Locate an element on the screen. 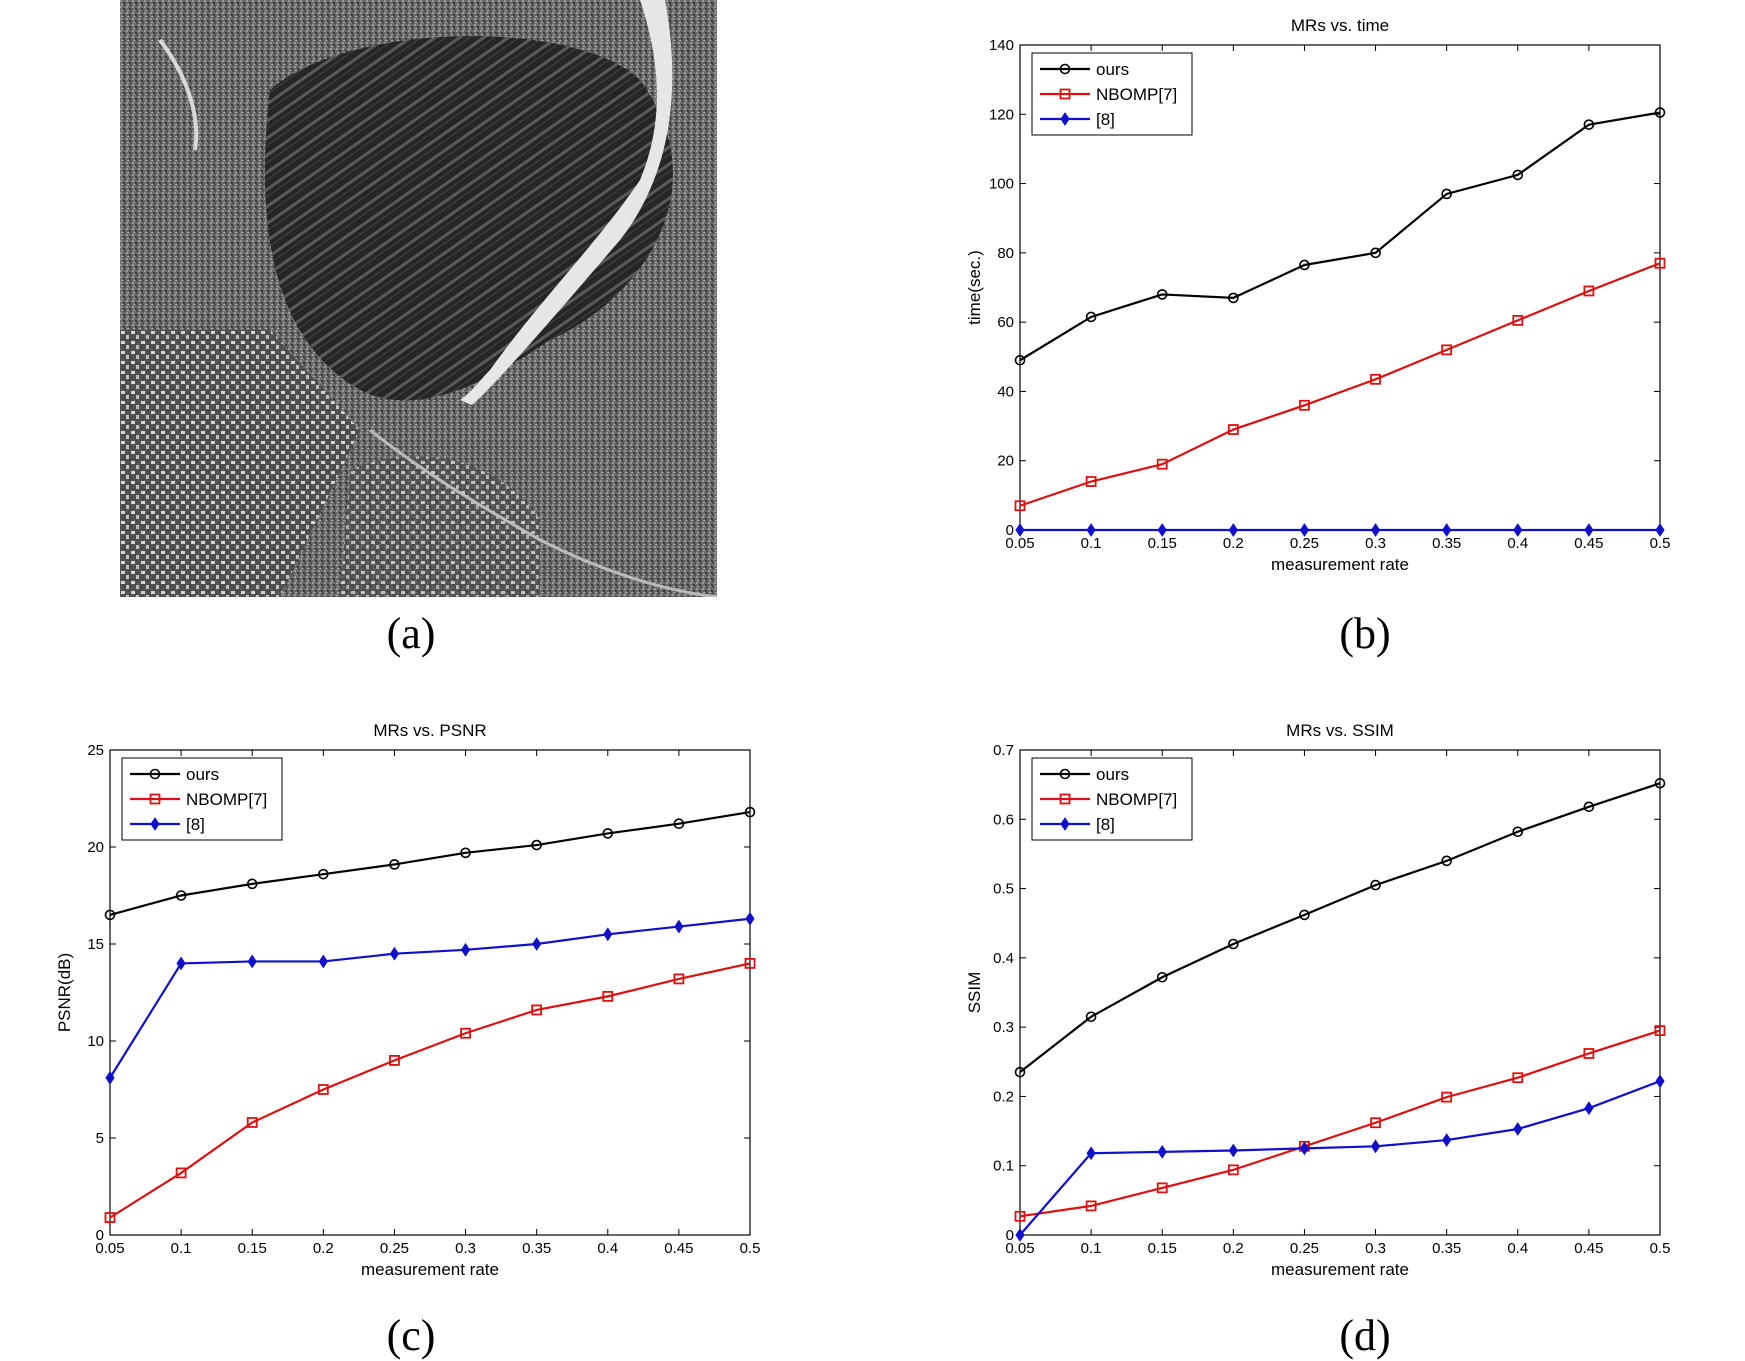  series-nbomp7 is located at coordinates (1340, 384).